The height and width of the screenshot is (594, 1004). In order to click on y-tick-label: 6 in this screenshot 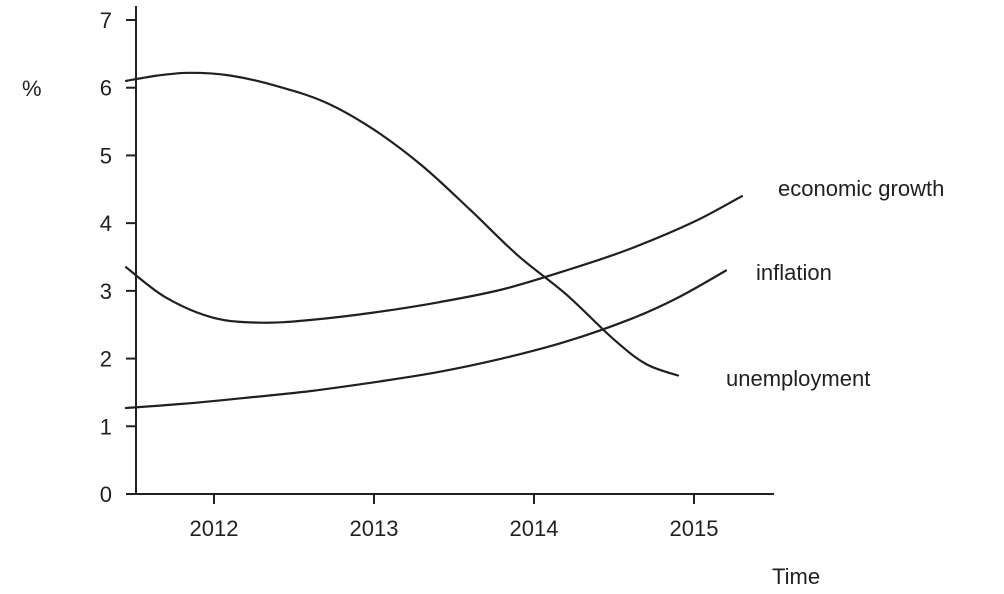, I will do `click(106, 88)`.